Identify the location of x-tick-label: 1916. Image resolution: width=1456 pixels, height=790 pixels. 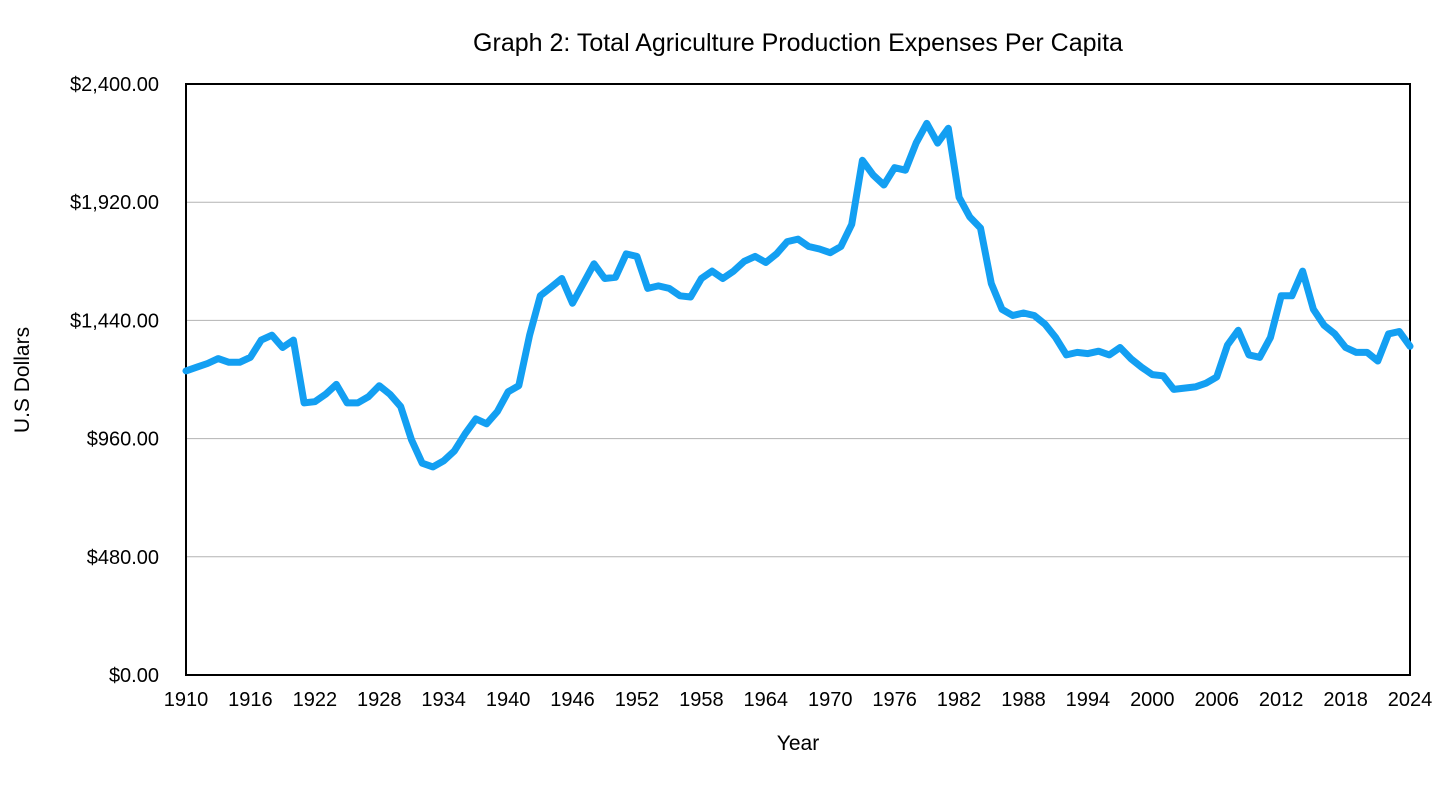
(250, 700).